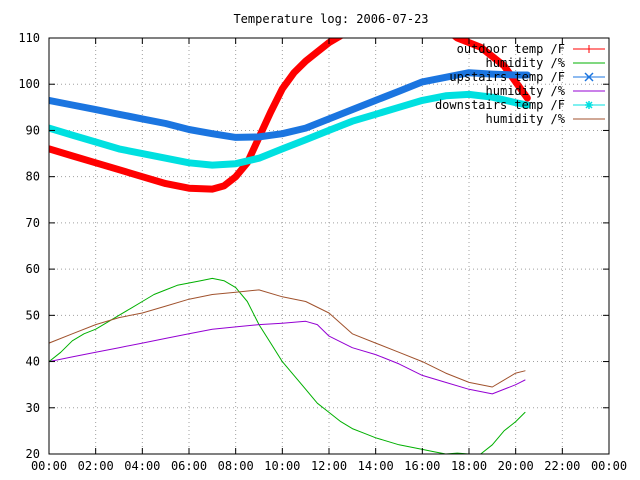 Image resolution: width=640 pixels, height=480 pixels. I want to click on y-tick-label: 40, so click(33, 362).